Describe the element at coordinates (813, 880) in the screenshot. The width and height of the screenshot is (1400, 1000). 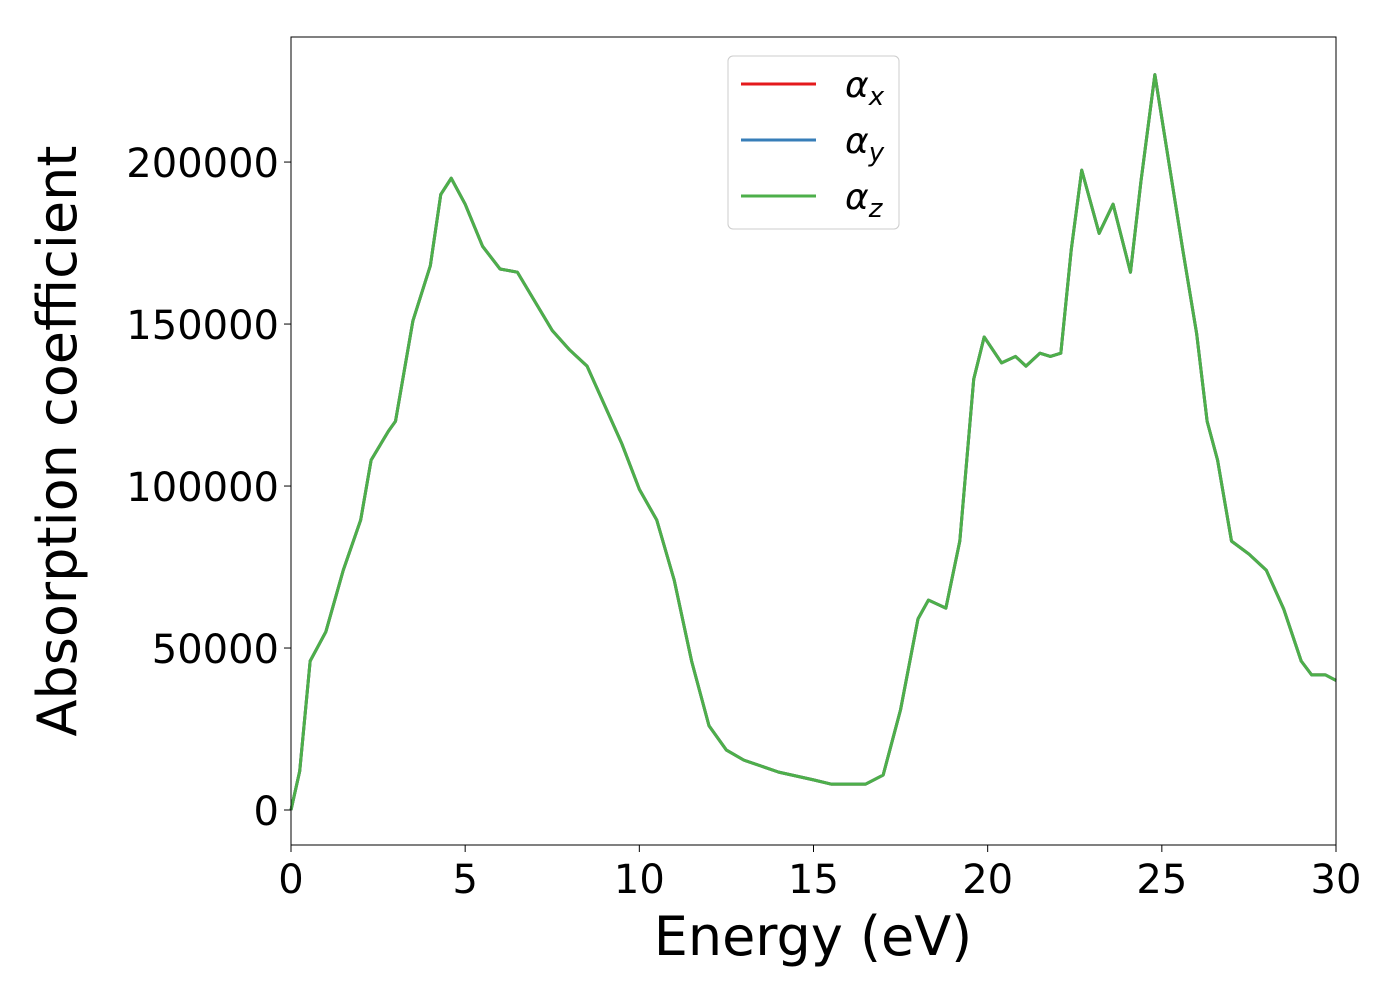
I see `x-tick-label: 15` at that location.